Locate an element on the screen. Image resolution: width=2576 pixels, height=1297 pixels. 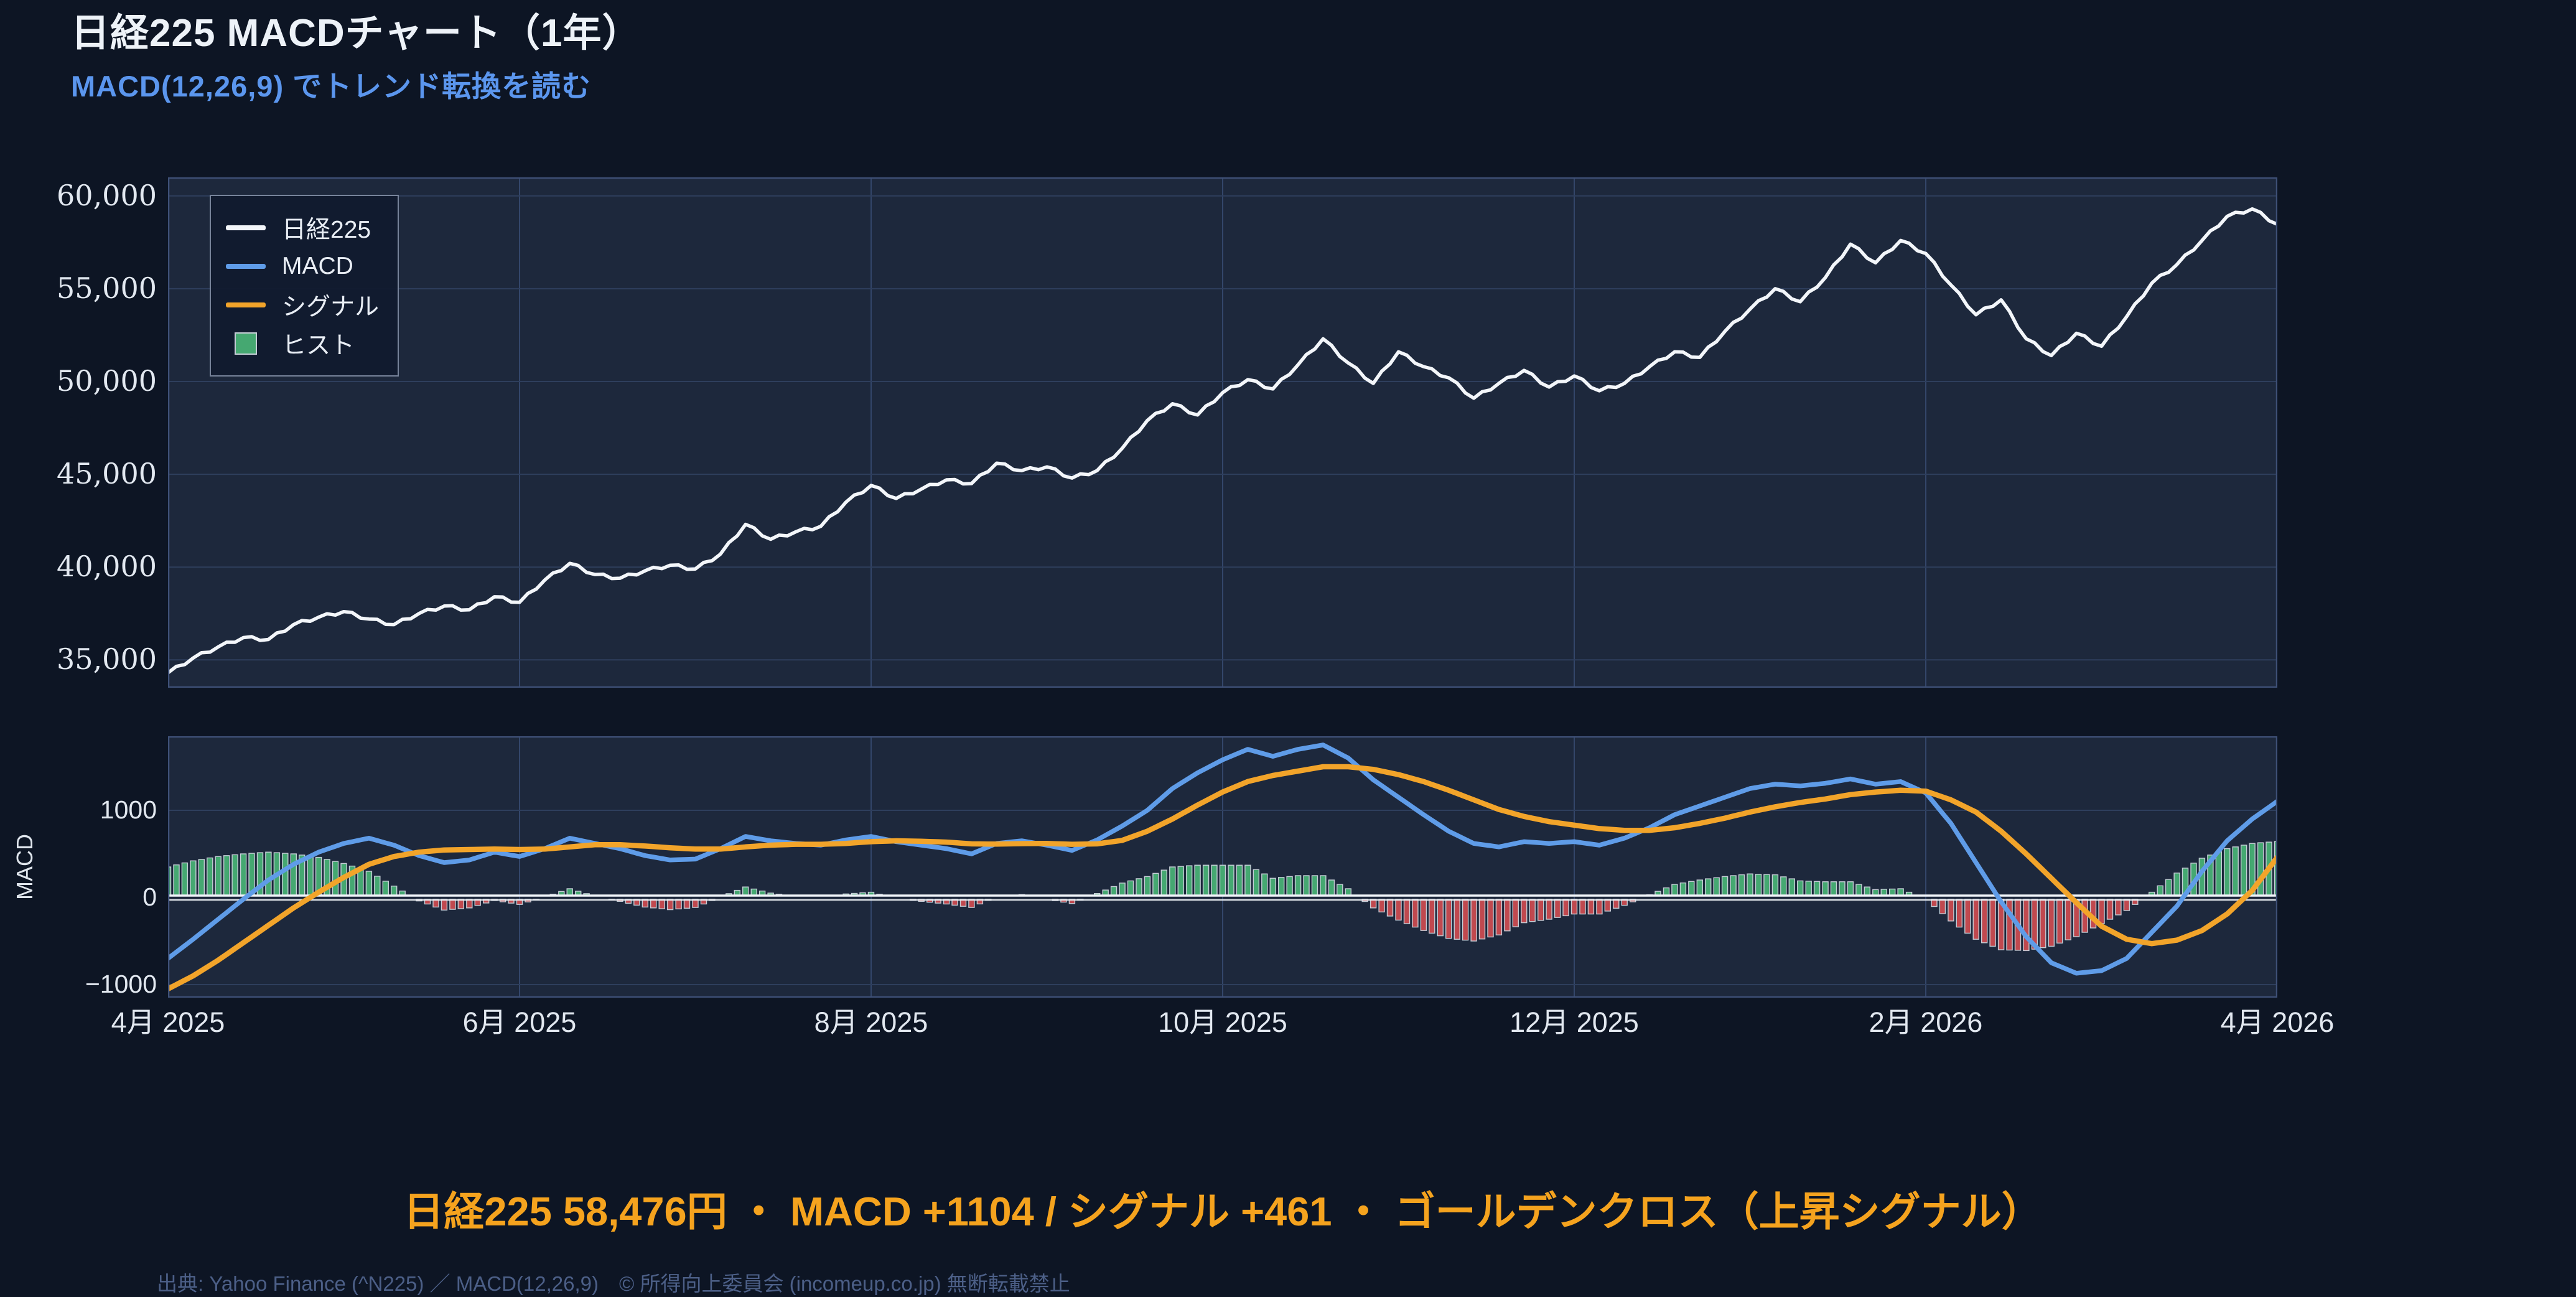
x-tick-label: 2月 2026 is located at coordinates (1926, 1022).